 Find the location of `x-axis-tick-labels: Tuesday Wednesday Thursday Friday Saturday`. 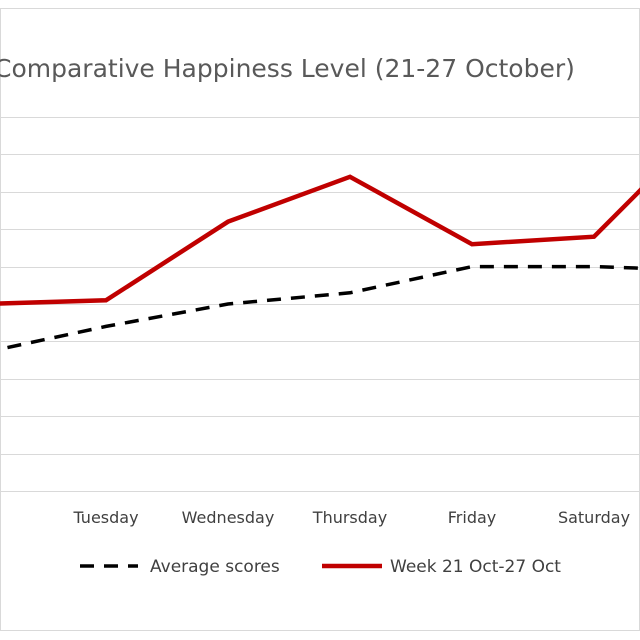

x-axis-tick-labels: Tuesday Wednesday Thursday Friday Saturday is located at coordinates (351, 517).